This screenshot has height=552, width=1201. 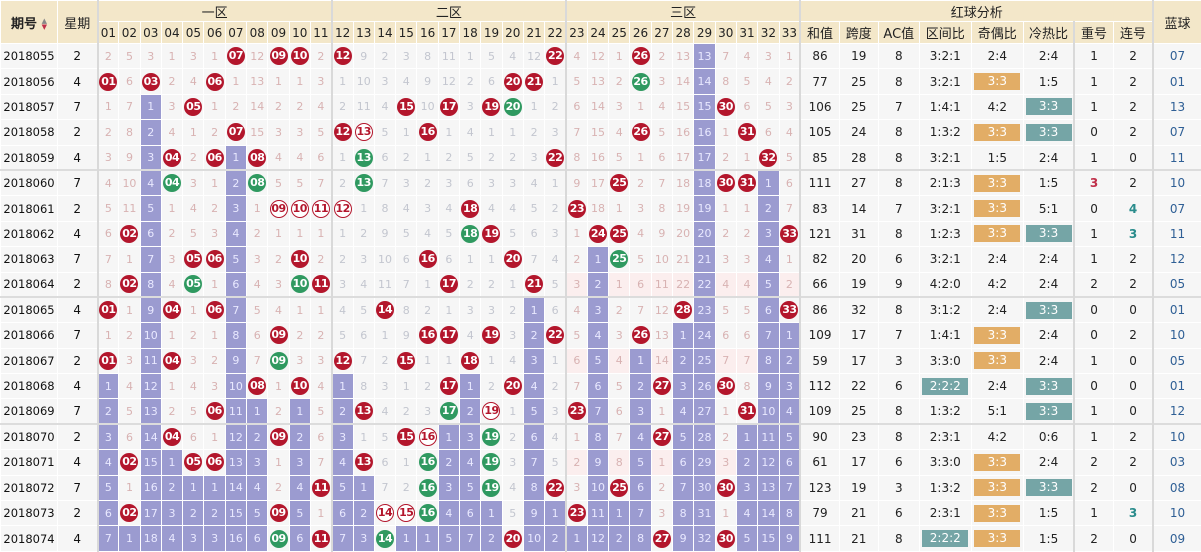 What do you see at coordinates (945, 411) in the screenshot?
I see `zone-ratio-value: 1:3:2` at bounding box center [945, 411].